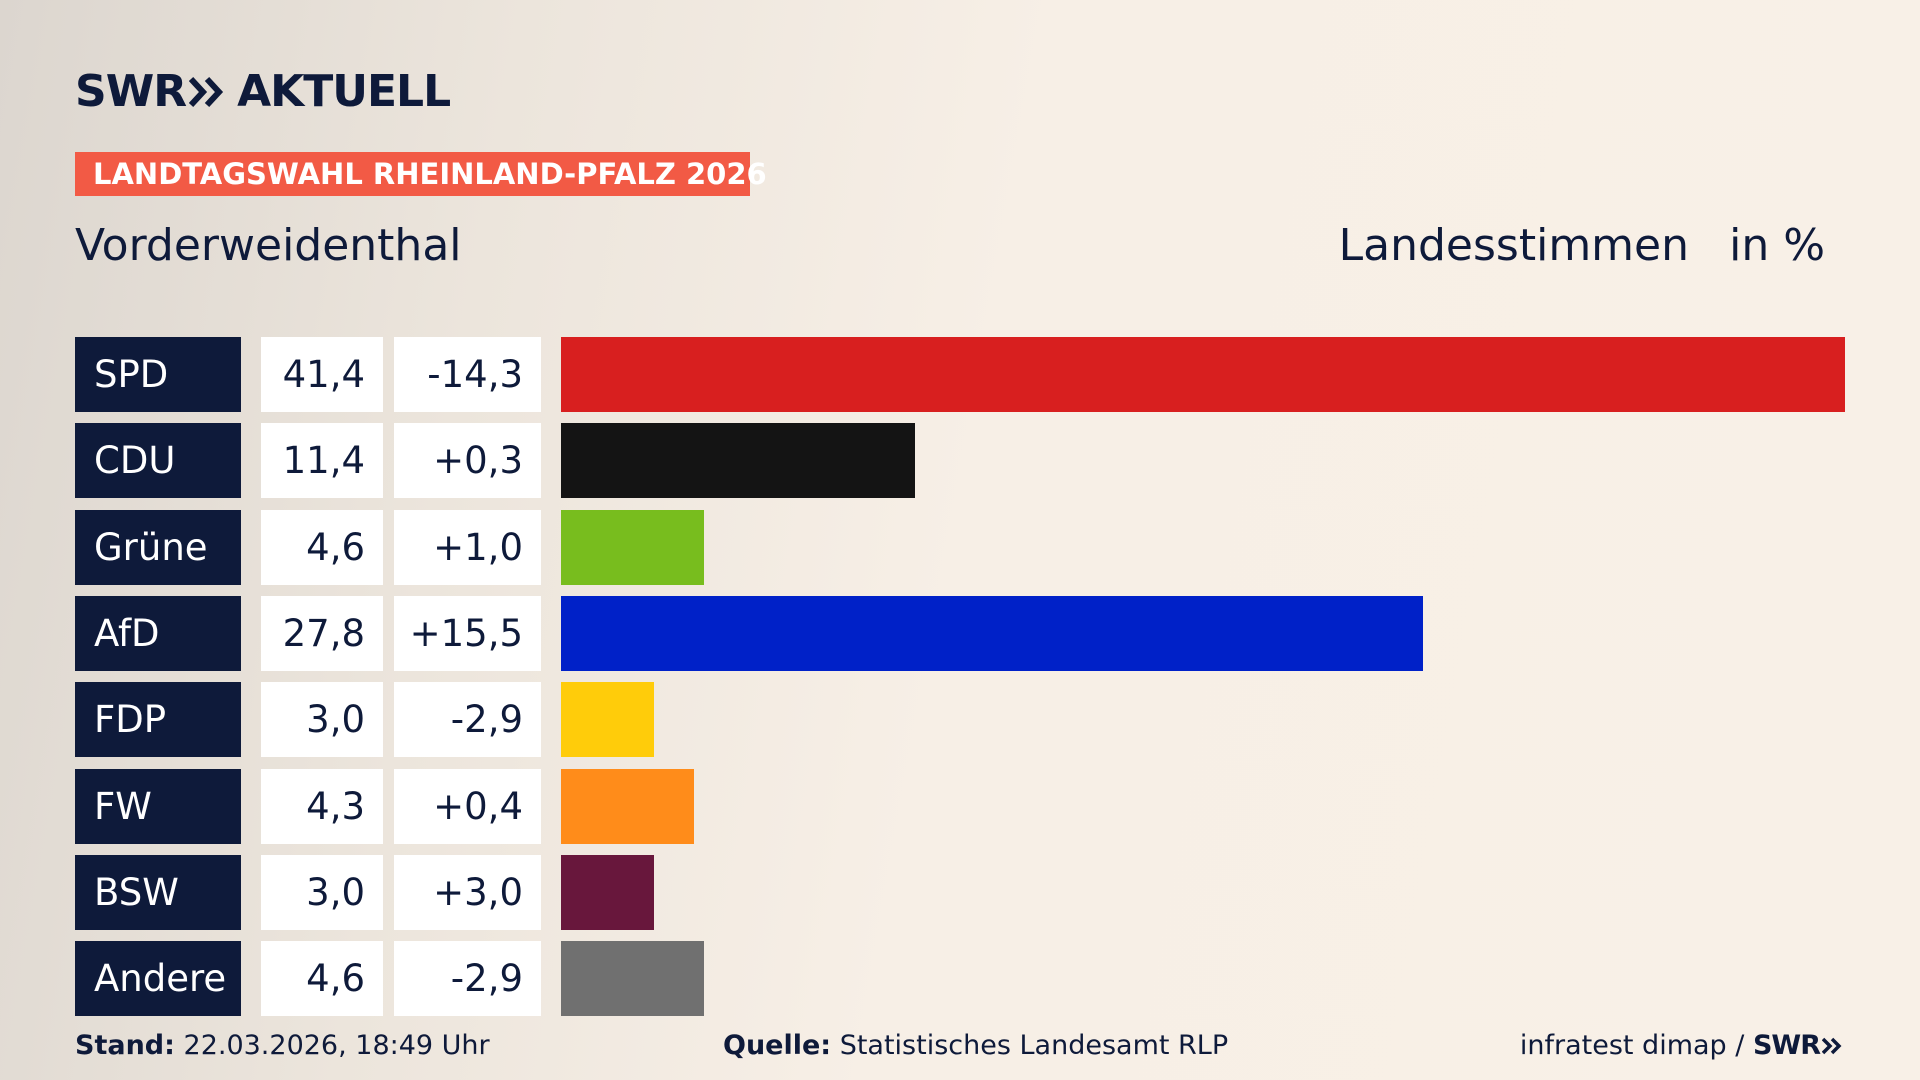  What do you see at coordinates (467, 633) in the screenshot?
I see `change-label: +15,5` at bounding box center [467, 633].